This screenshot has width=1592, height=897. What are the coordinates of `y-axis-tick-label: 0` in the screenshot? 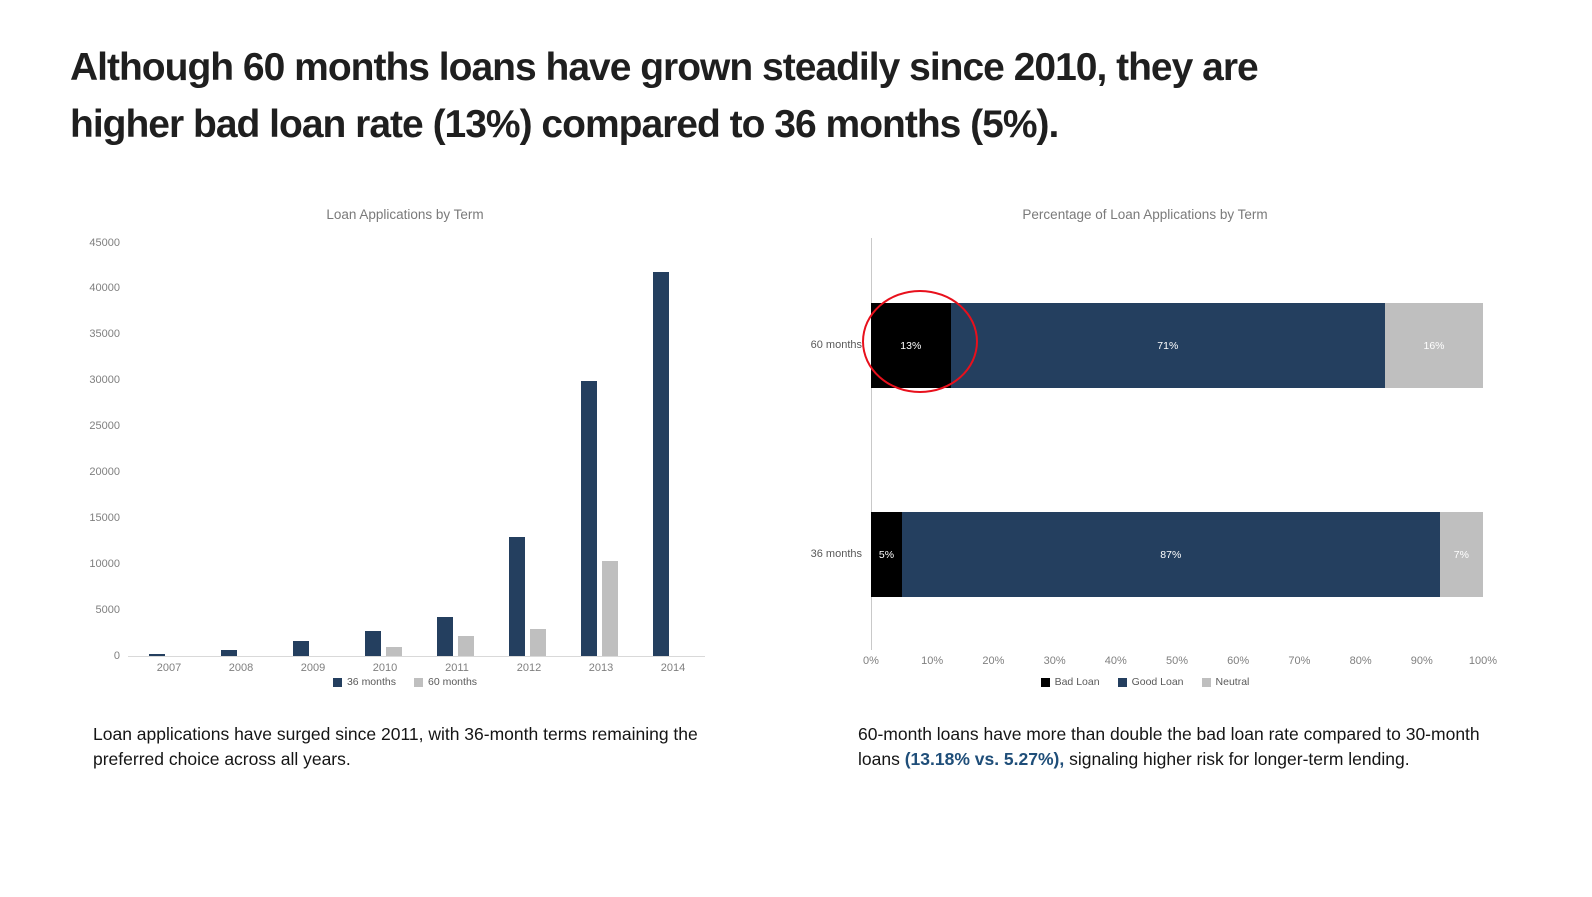 It's located at (116, 655).